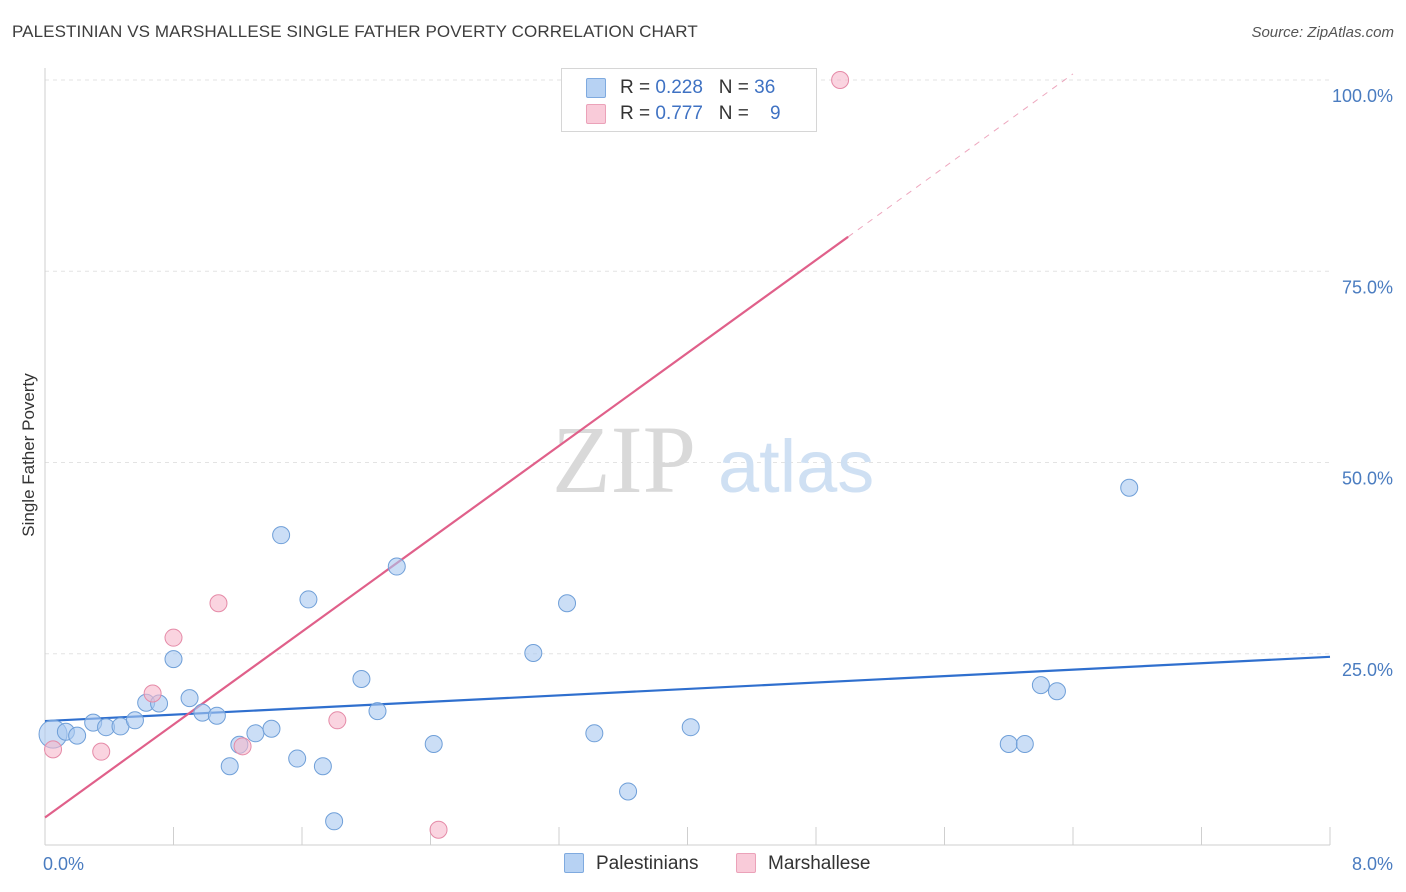 This screenshot has height=892, width=1406. I want to click on bottom-legend-swatch-palestinians, so click(574, 863).